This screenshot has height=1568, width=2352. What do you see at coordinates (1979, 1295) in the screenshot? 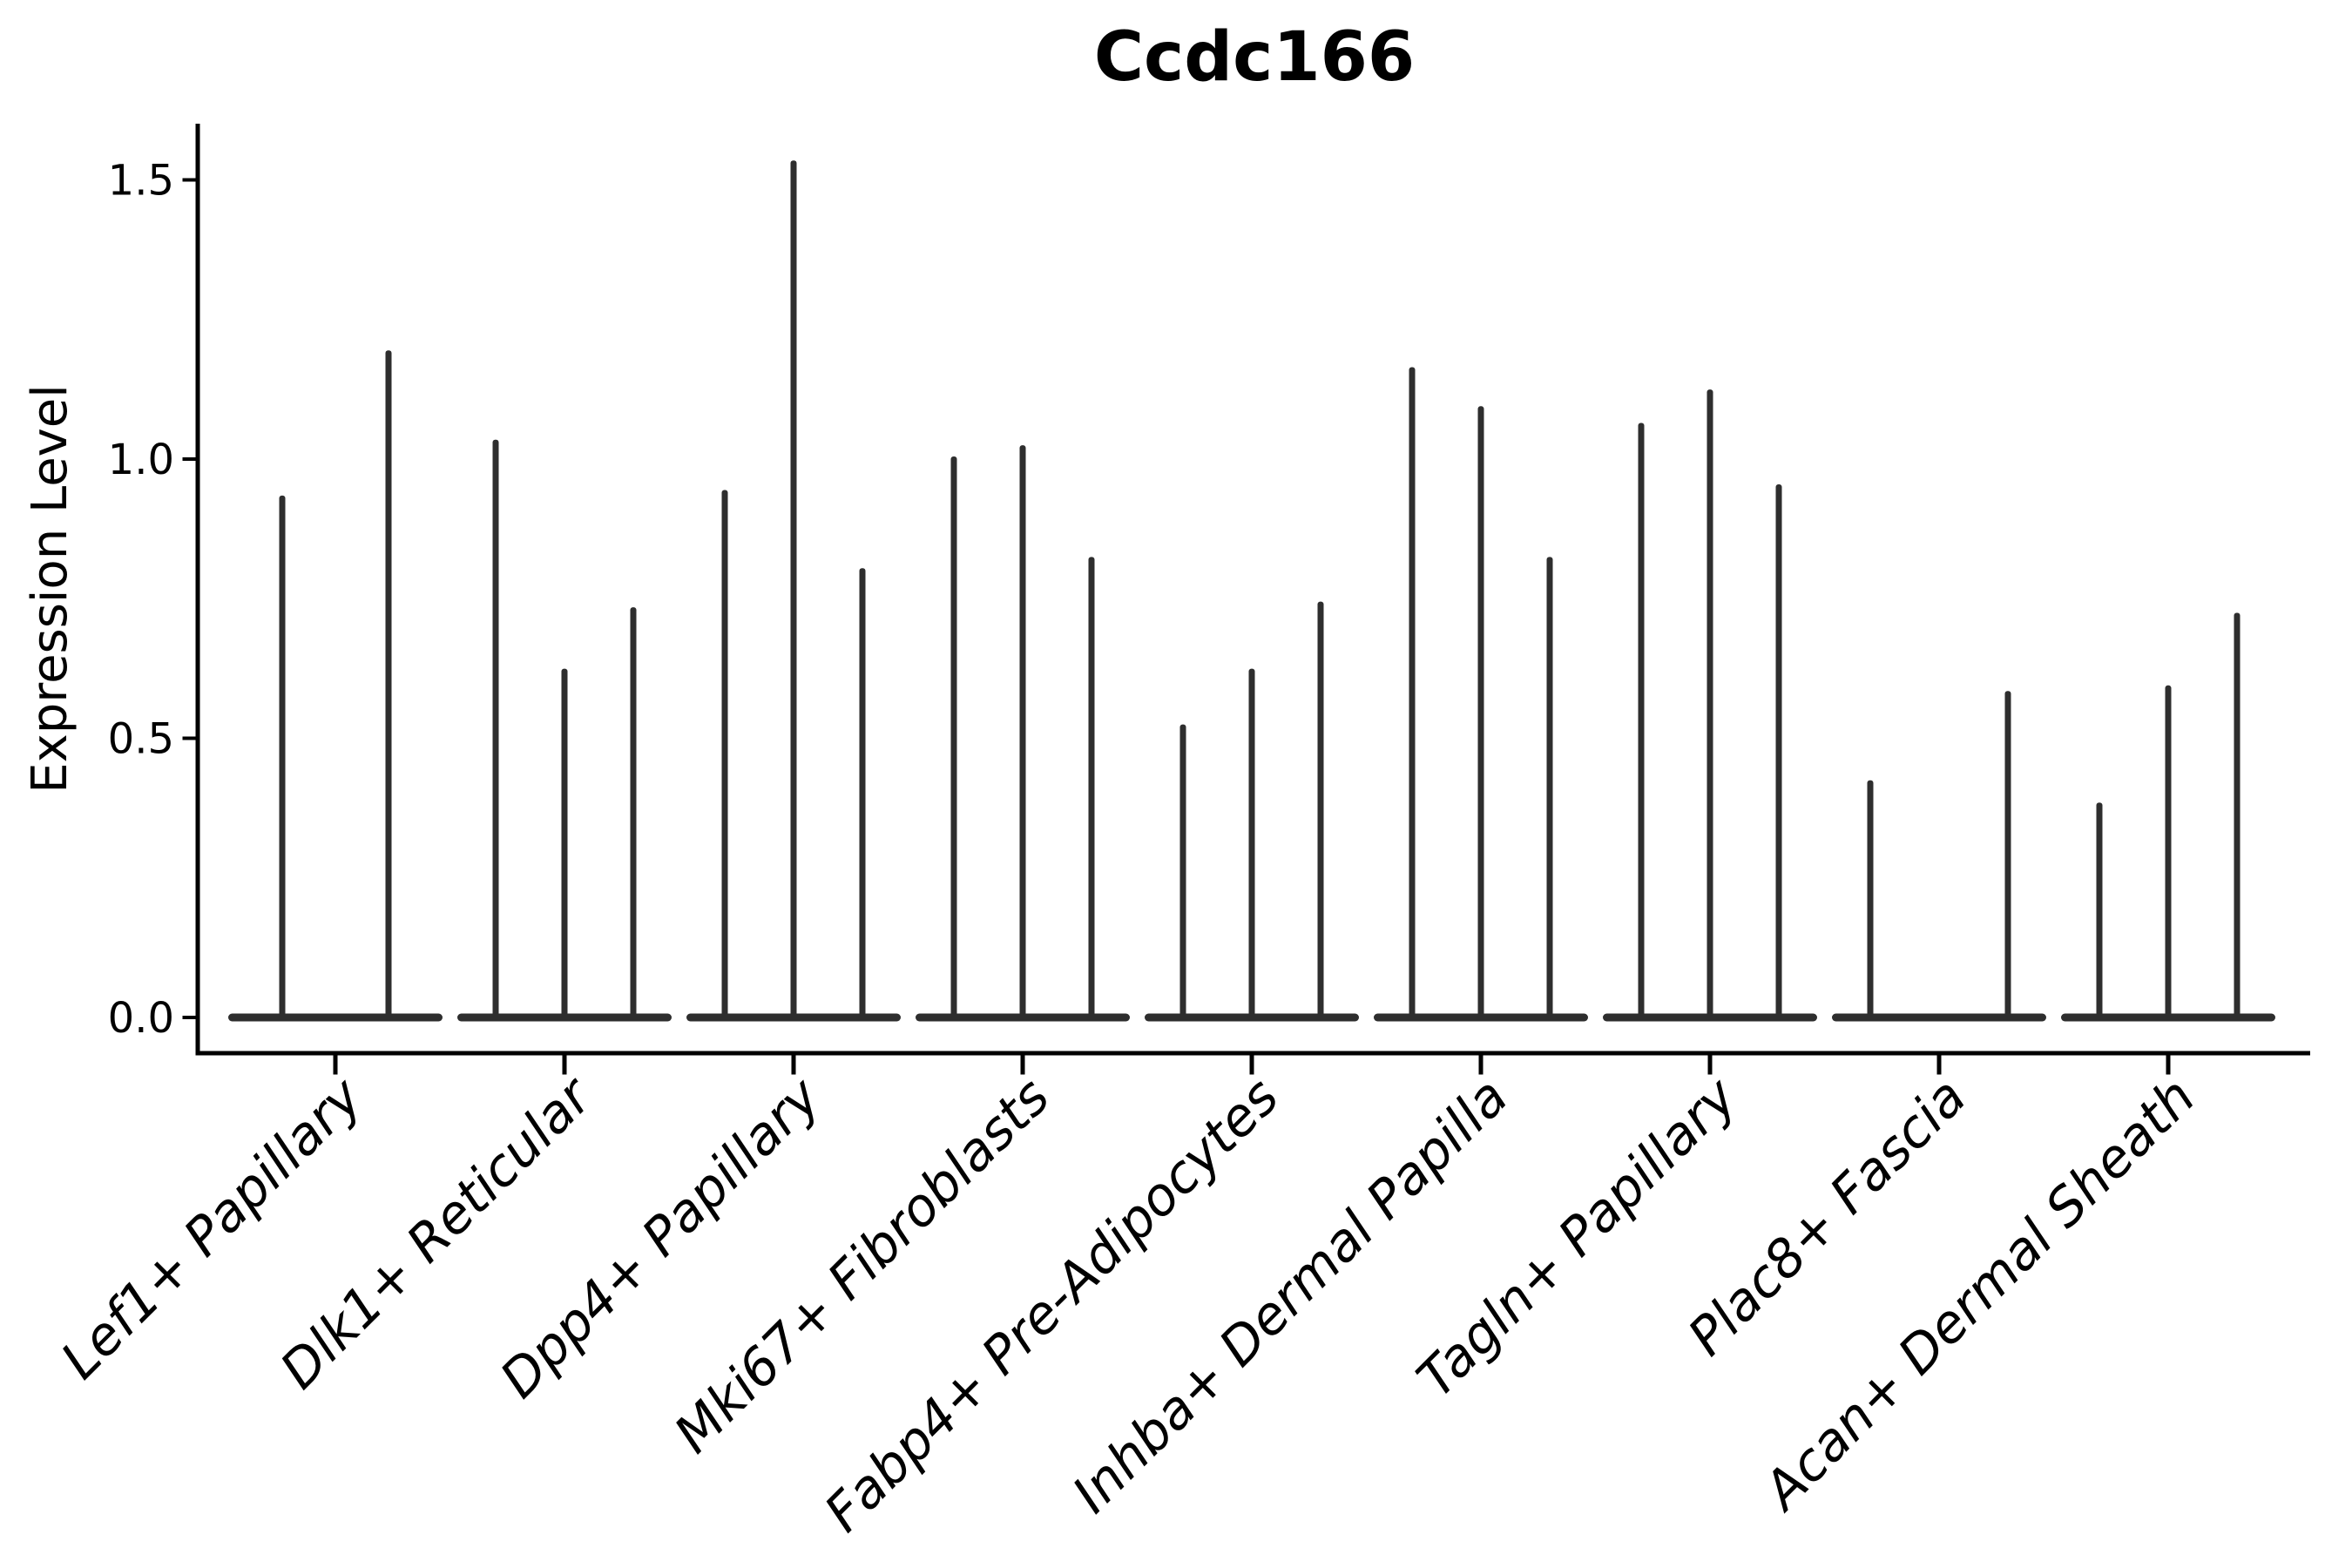
I see `x-tick-label: Acan+ Dermal Sheath` at bounding box center [1979, 1295].